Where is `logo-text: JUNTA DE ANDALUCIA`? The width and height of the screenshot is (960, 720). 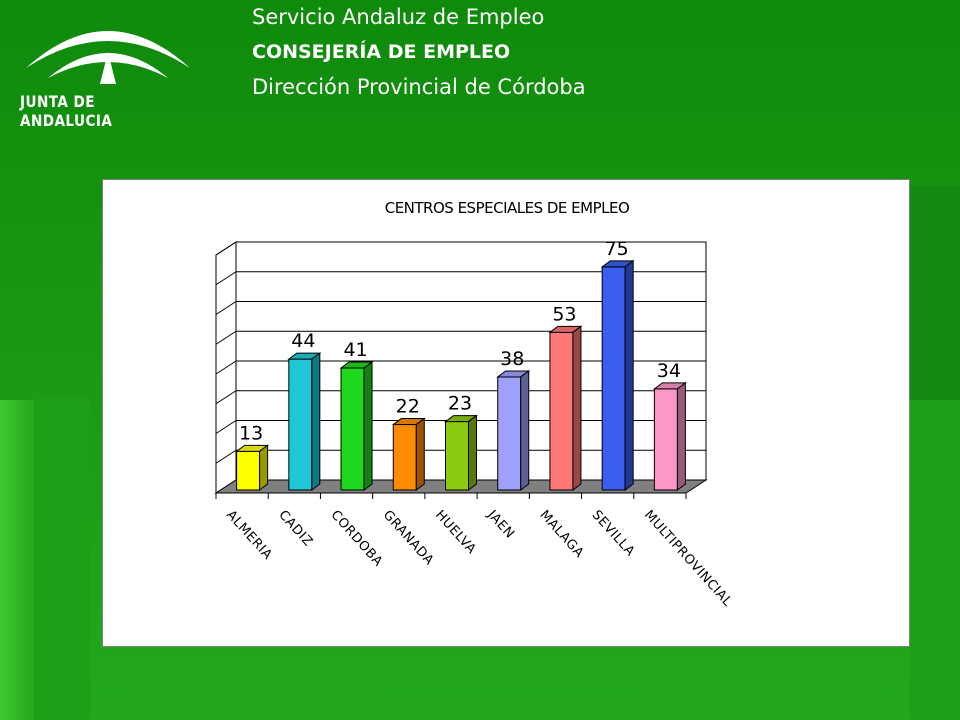 logo-text: JUNTA DE ANDALUCIA is located at coordinates (66, 111).